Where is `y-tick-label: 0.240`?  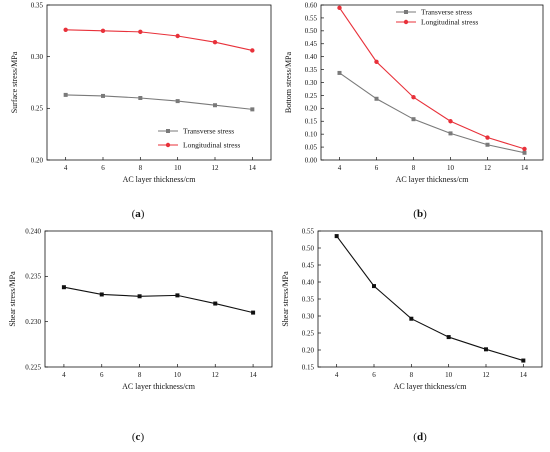
y-tick-label: 0.240 is located at coordinates (33, 231).